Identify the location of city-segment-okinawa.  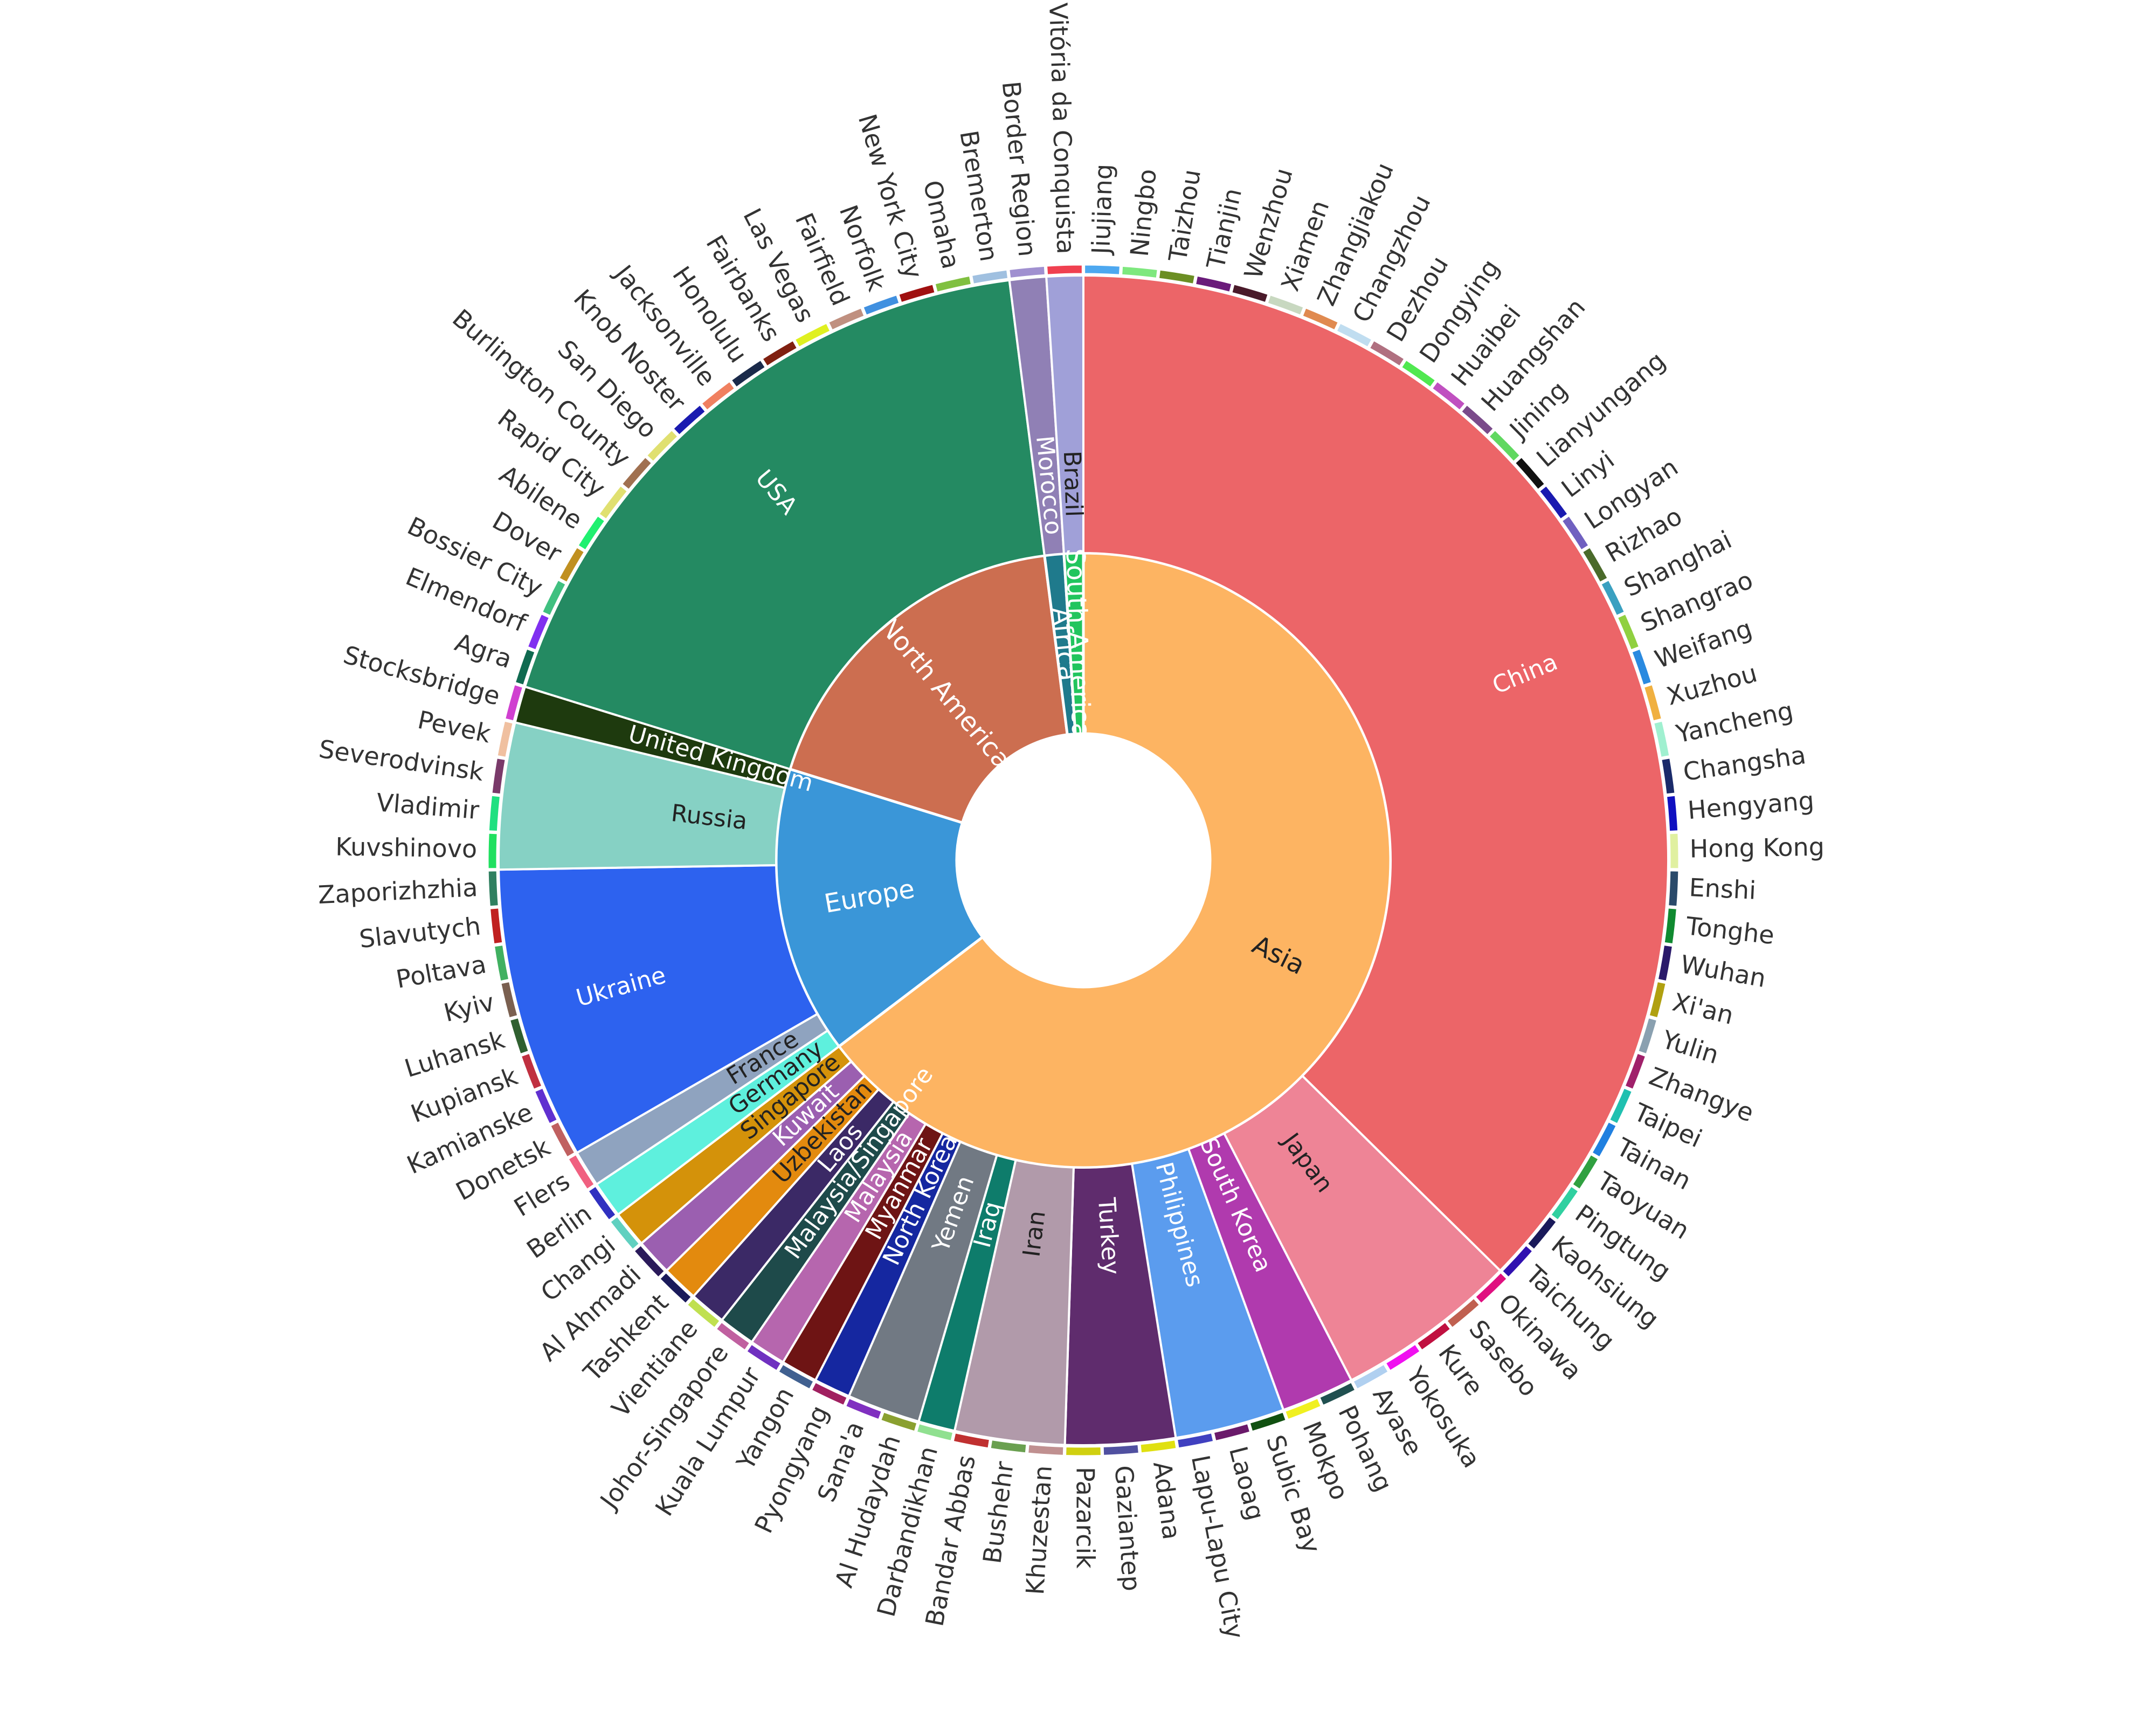
(1492, 1288).